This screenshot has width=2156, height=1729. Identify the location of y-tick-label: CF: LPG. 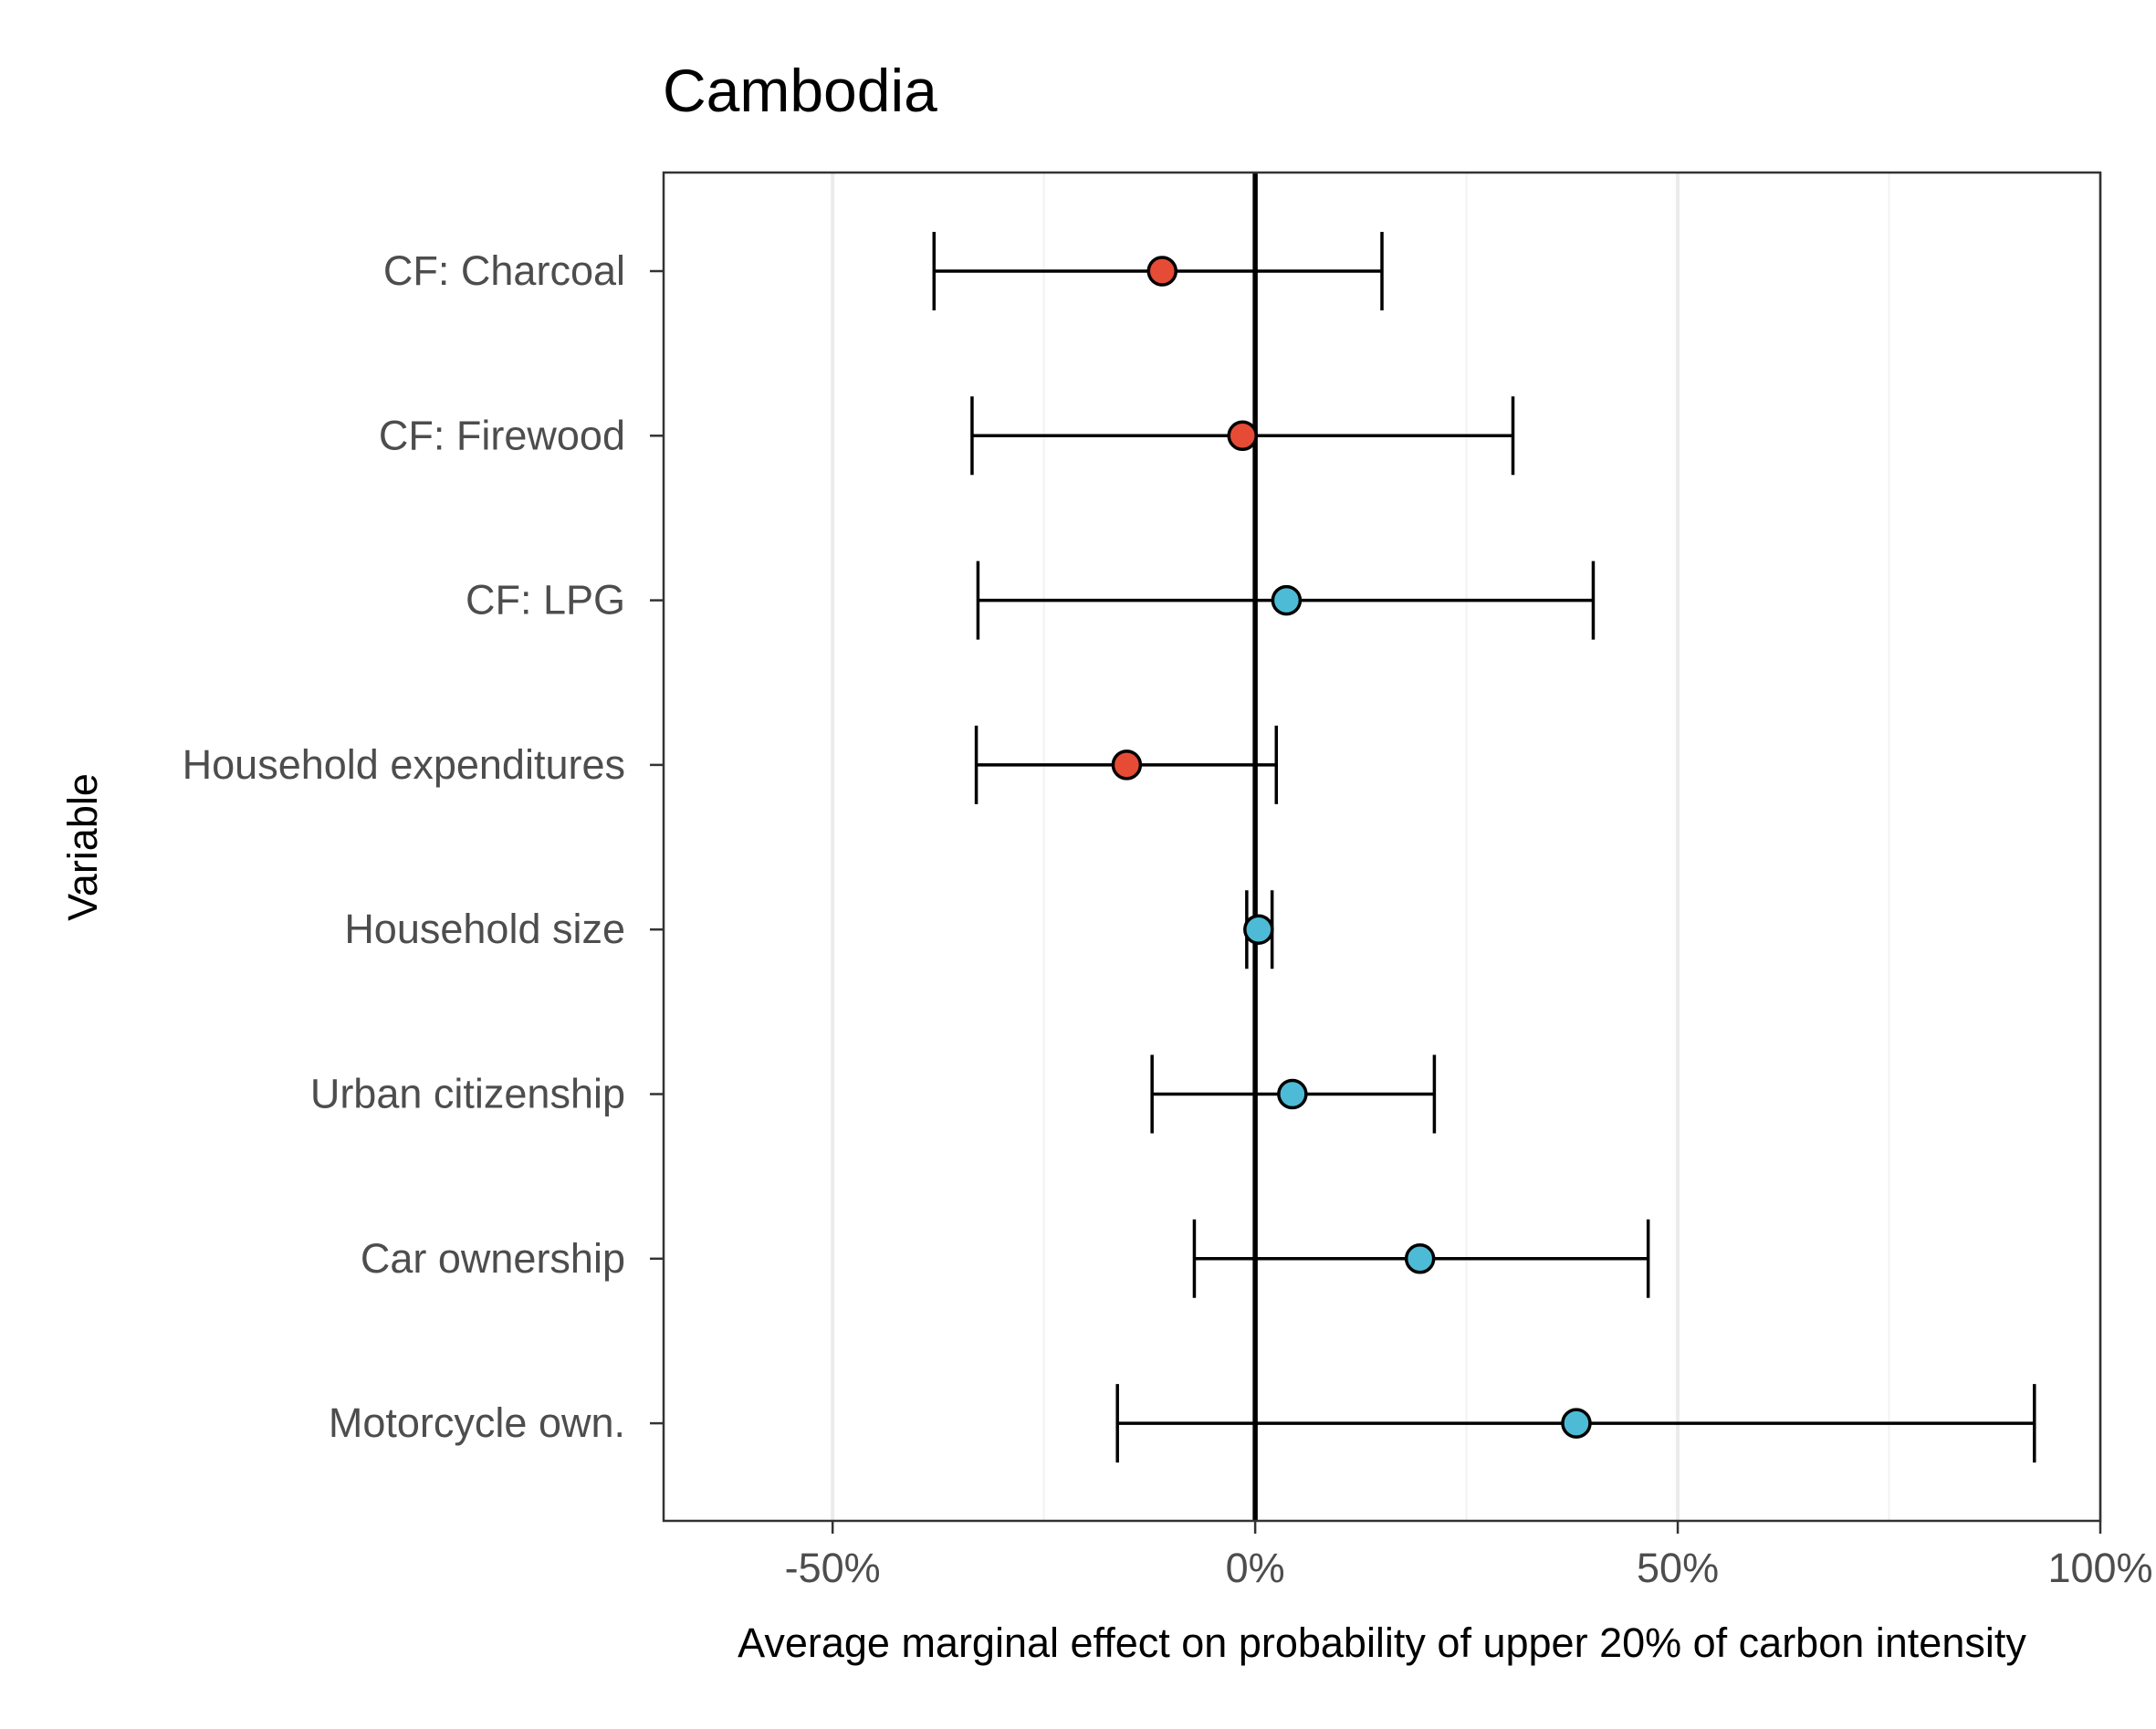
(546, 600).